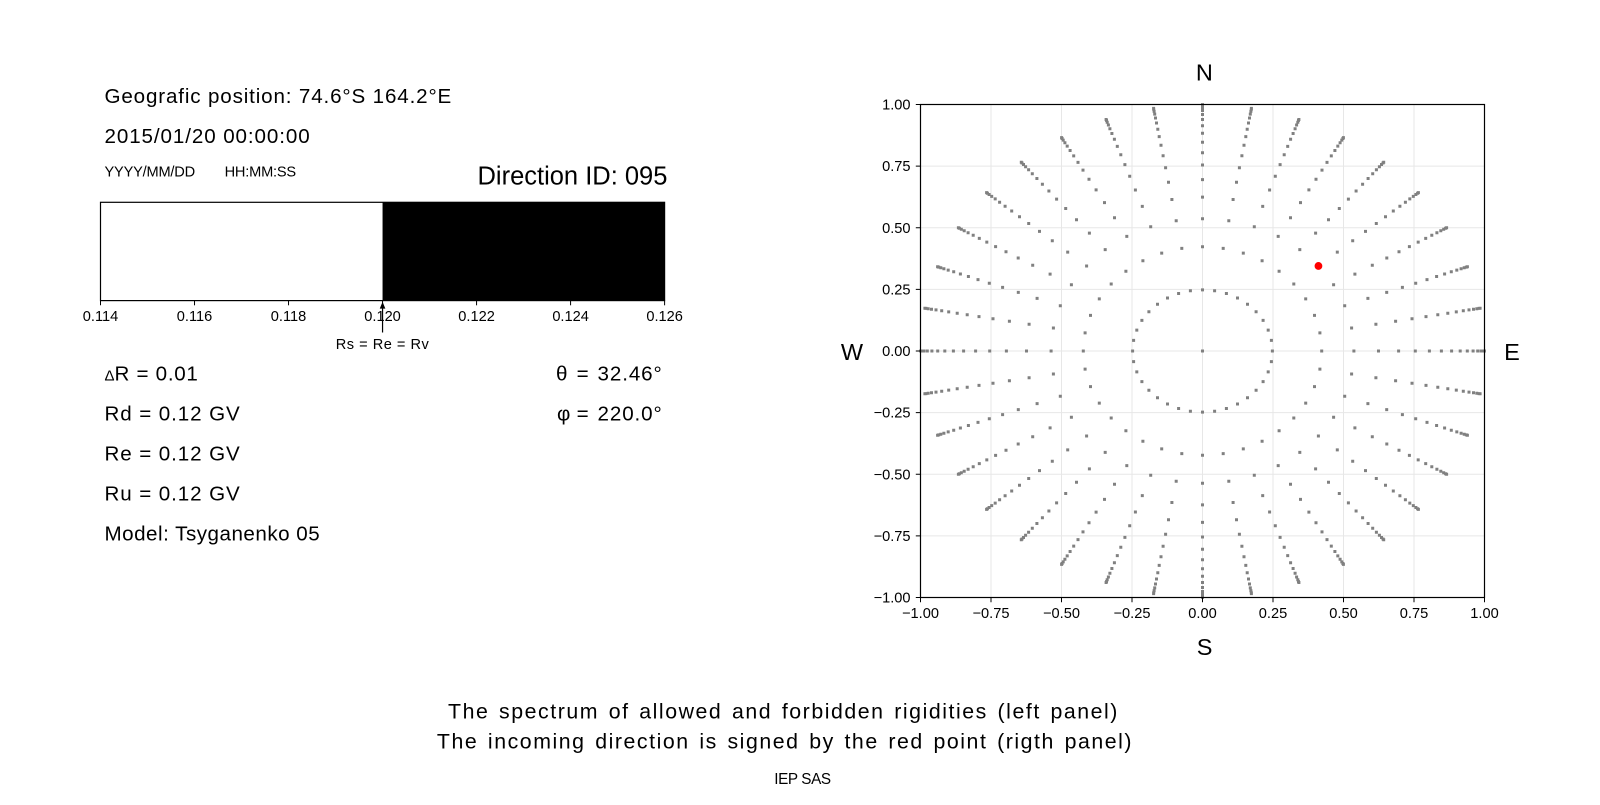 The width and height of the screenshot is (1600, 805). I want to click on svg-text: E, so click(1512, 352).